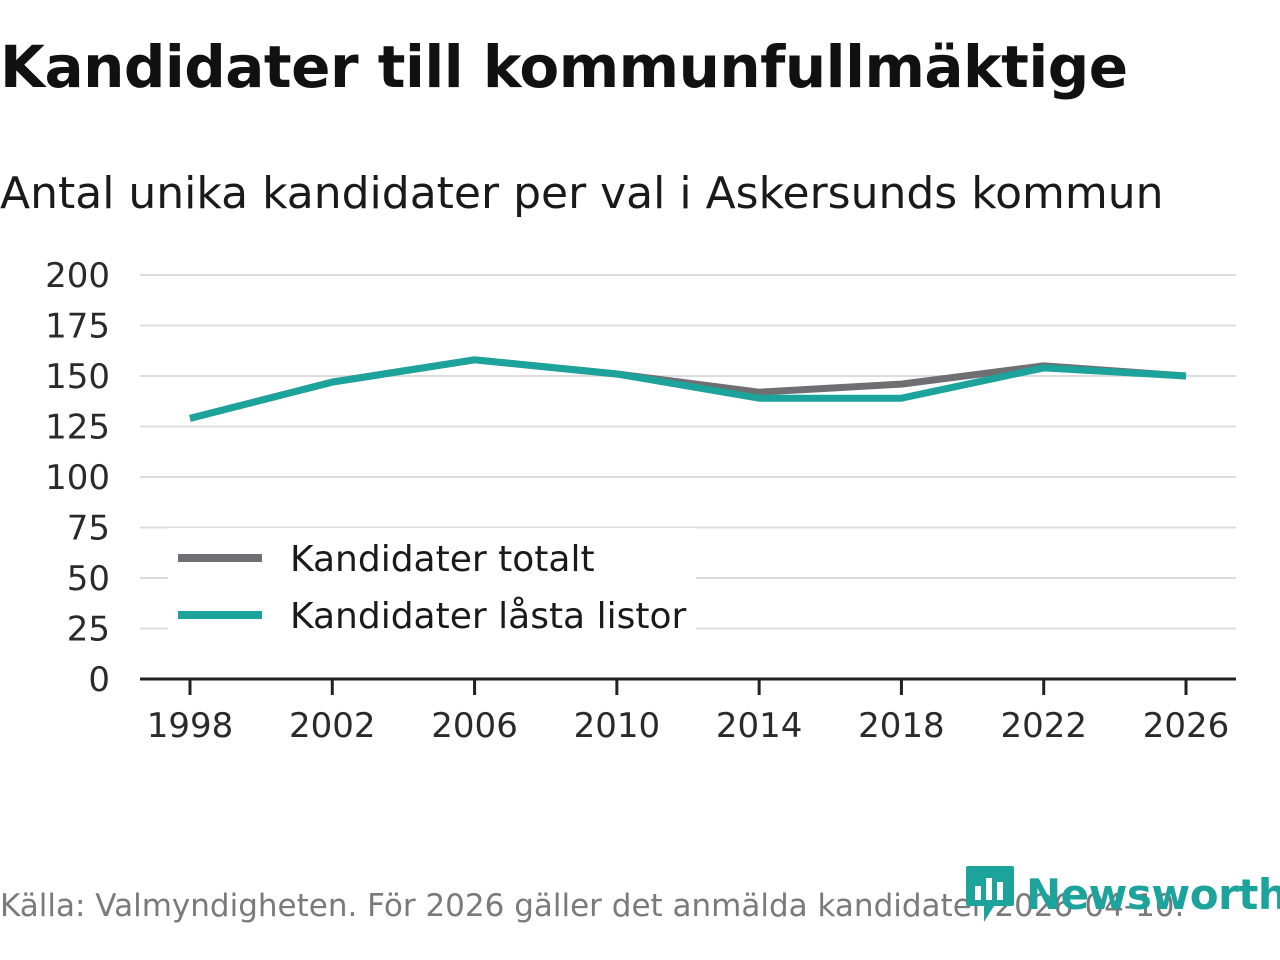  Describe the element at coordinates (1186, 726) in the screenshot. I see `x-tick-label: 2026` at that location.